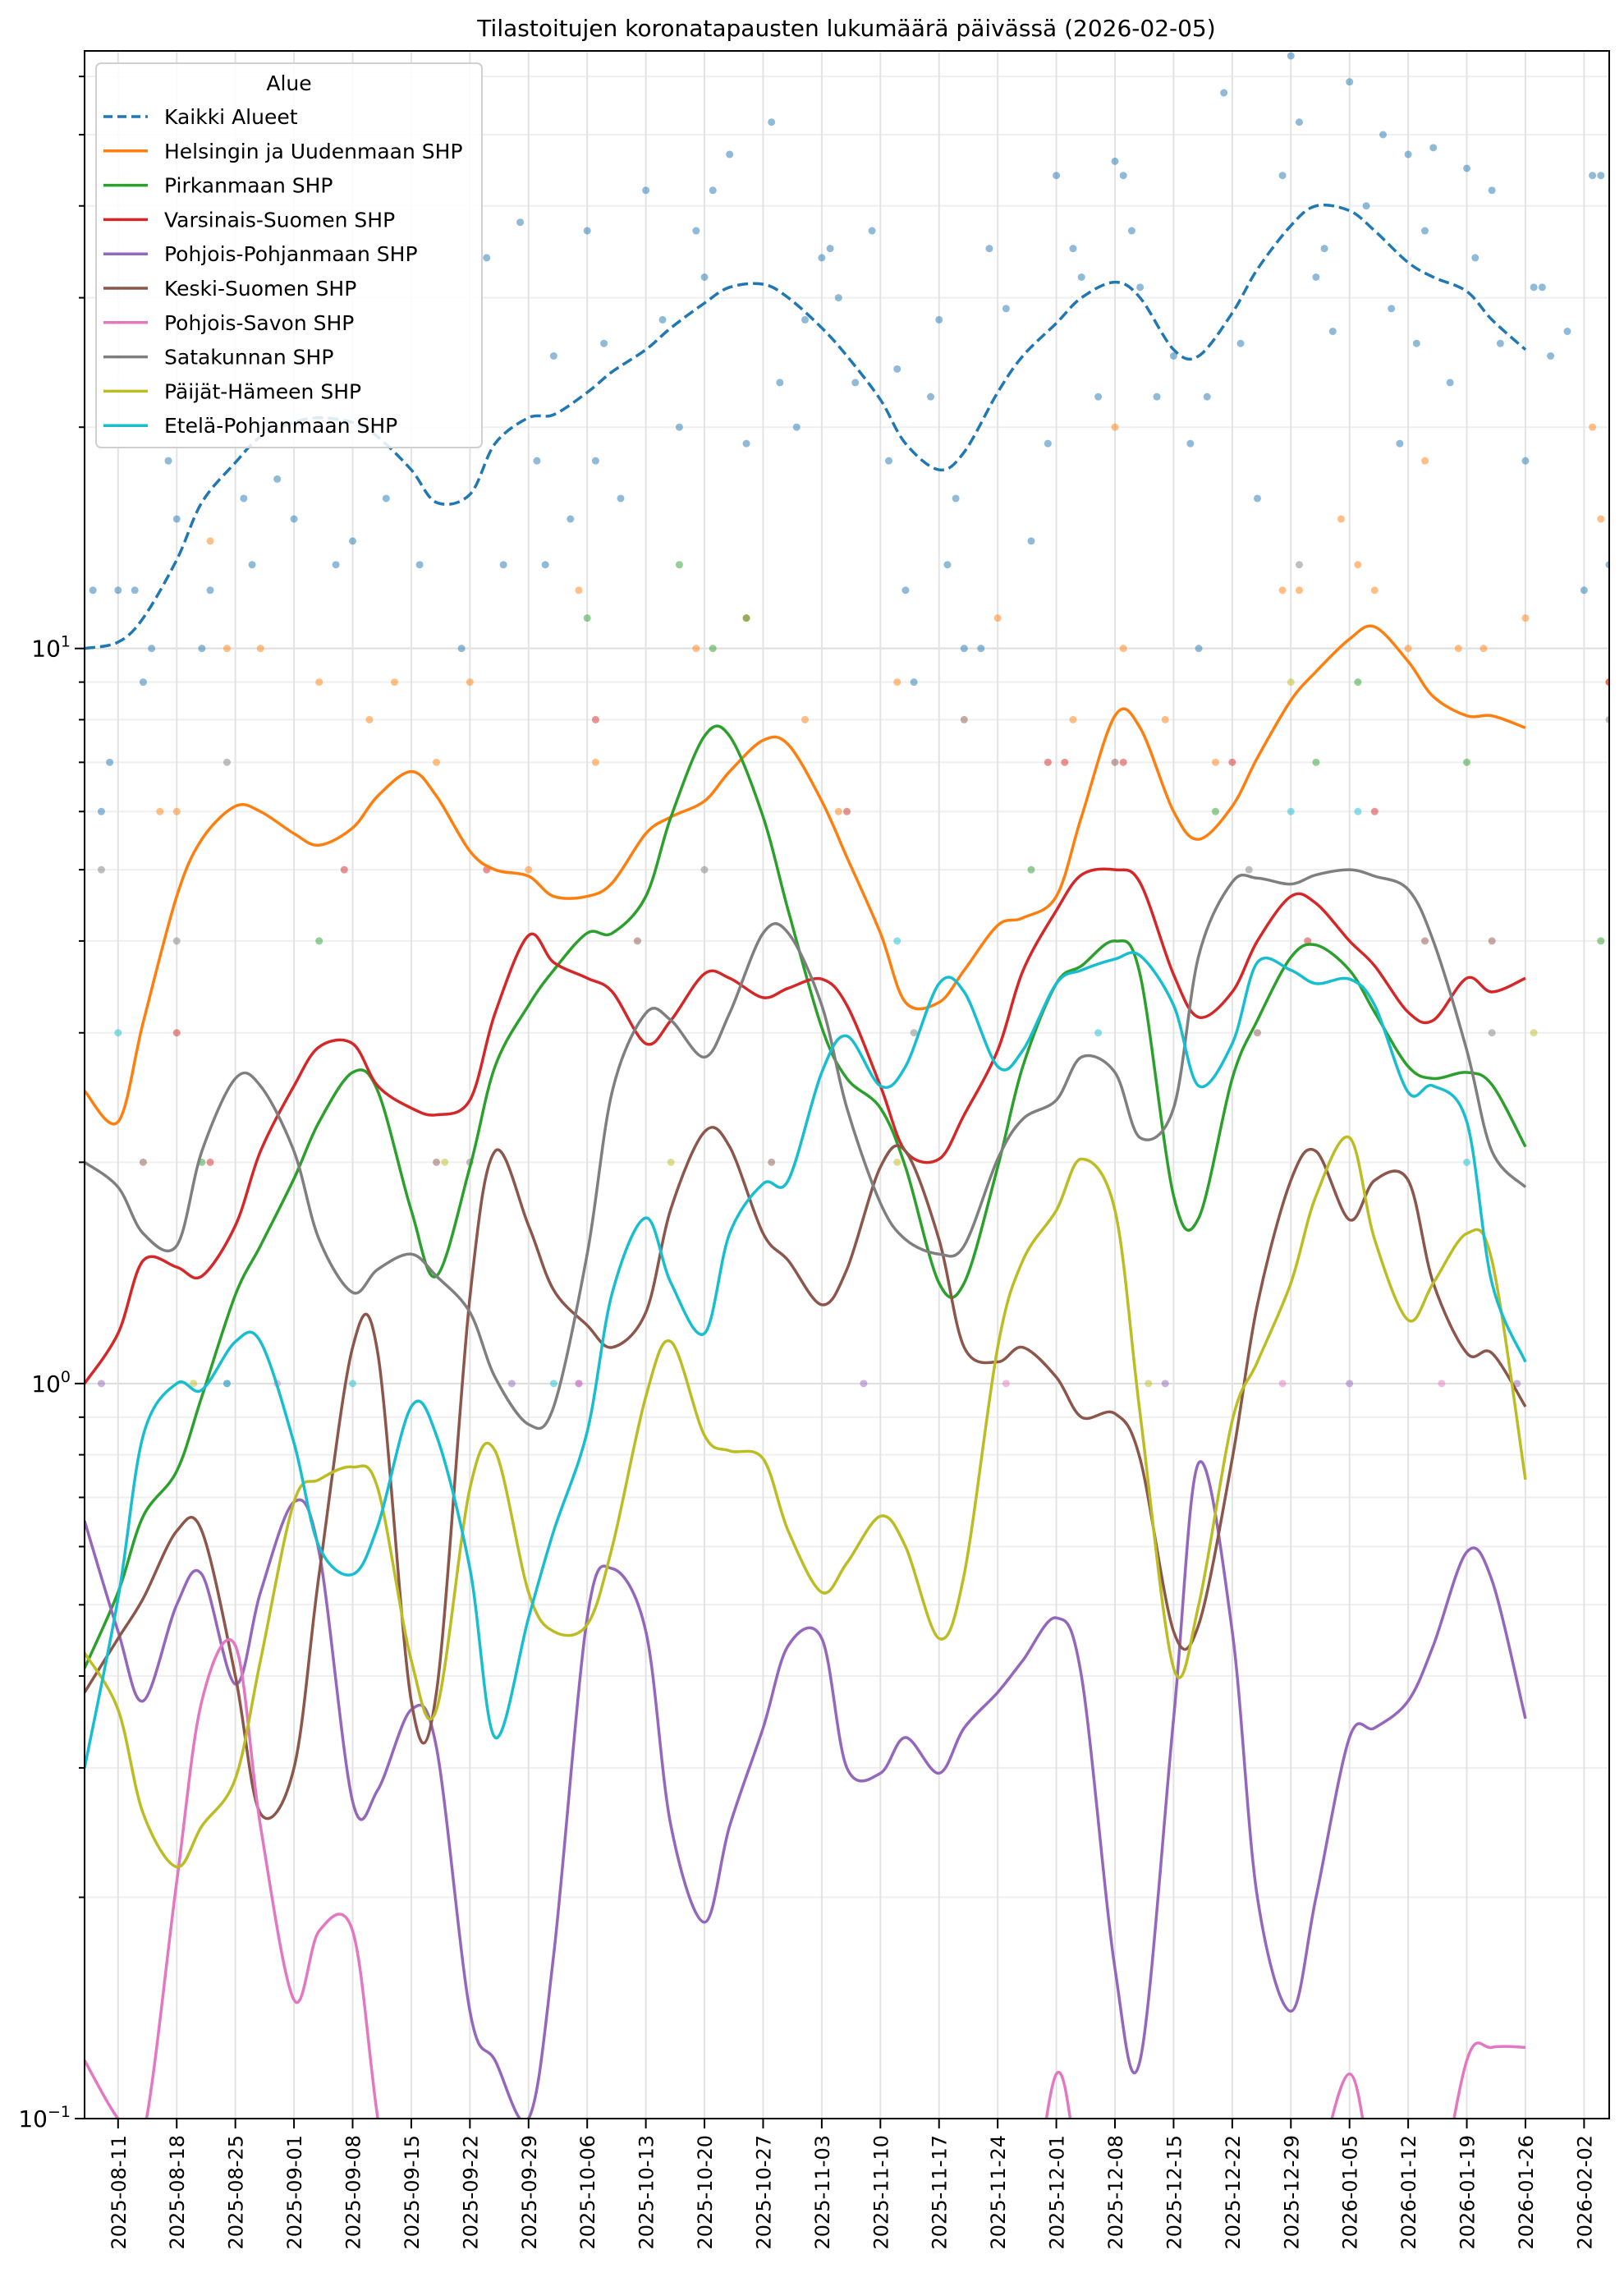  What do you see at coordinates (51, 648) in the screenshot?
I see `y-tick-label: 101` at bounding box center [51, 648].